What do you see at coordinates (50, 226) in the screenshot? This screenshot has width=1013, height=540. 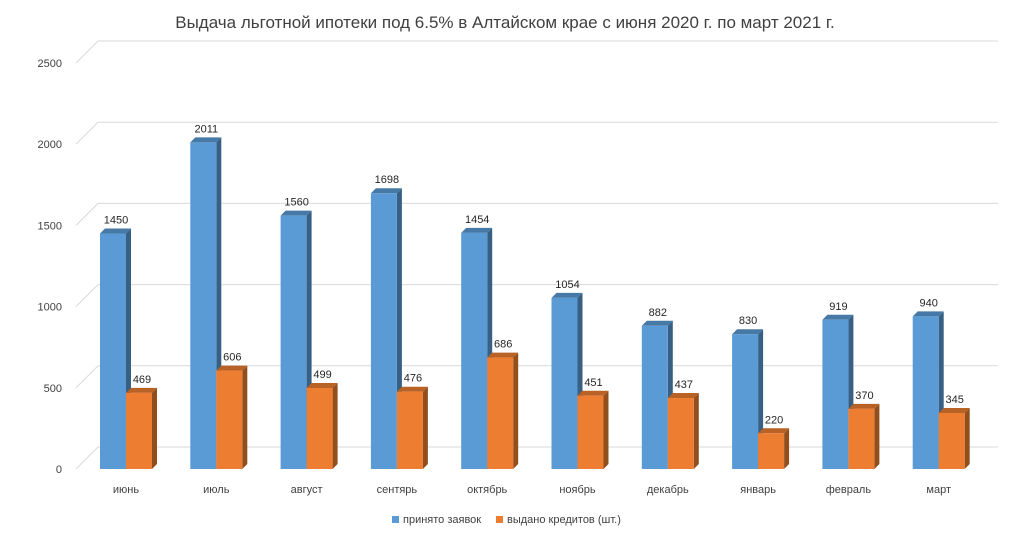 I see `y-tick-label: 1500` at bounding box center [50, 226].